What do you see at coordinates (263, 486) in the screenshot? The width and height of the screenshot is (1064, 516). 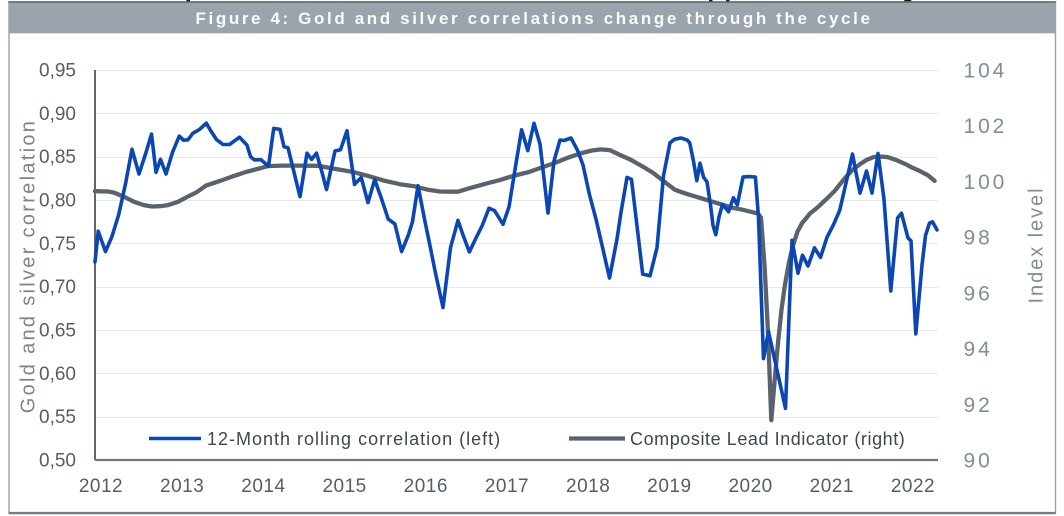 I see `svg-text: 2014` at bounding box center [263, 486].